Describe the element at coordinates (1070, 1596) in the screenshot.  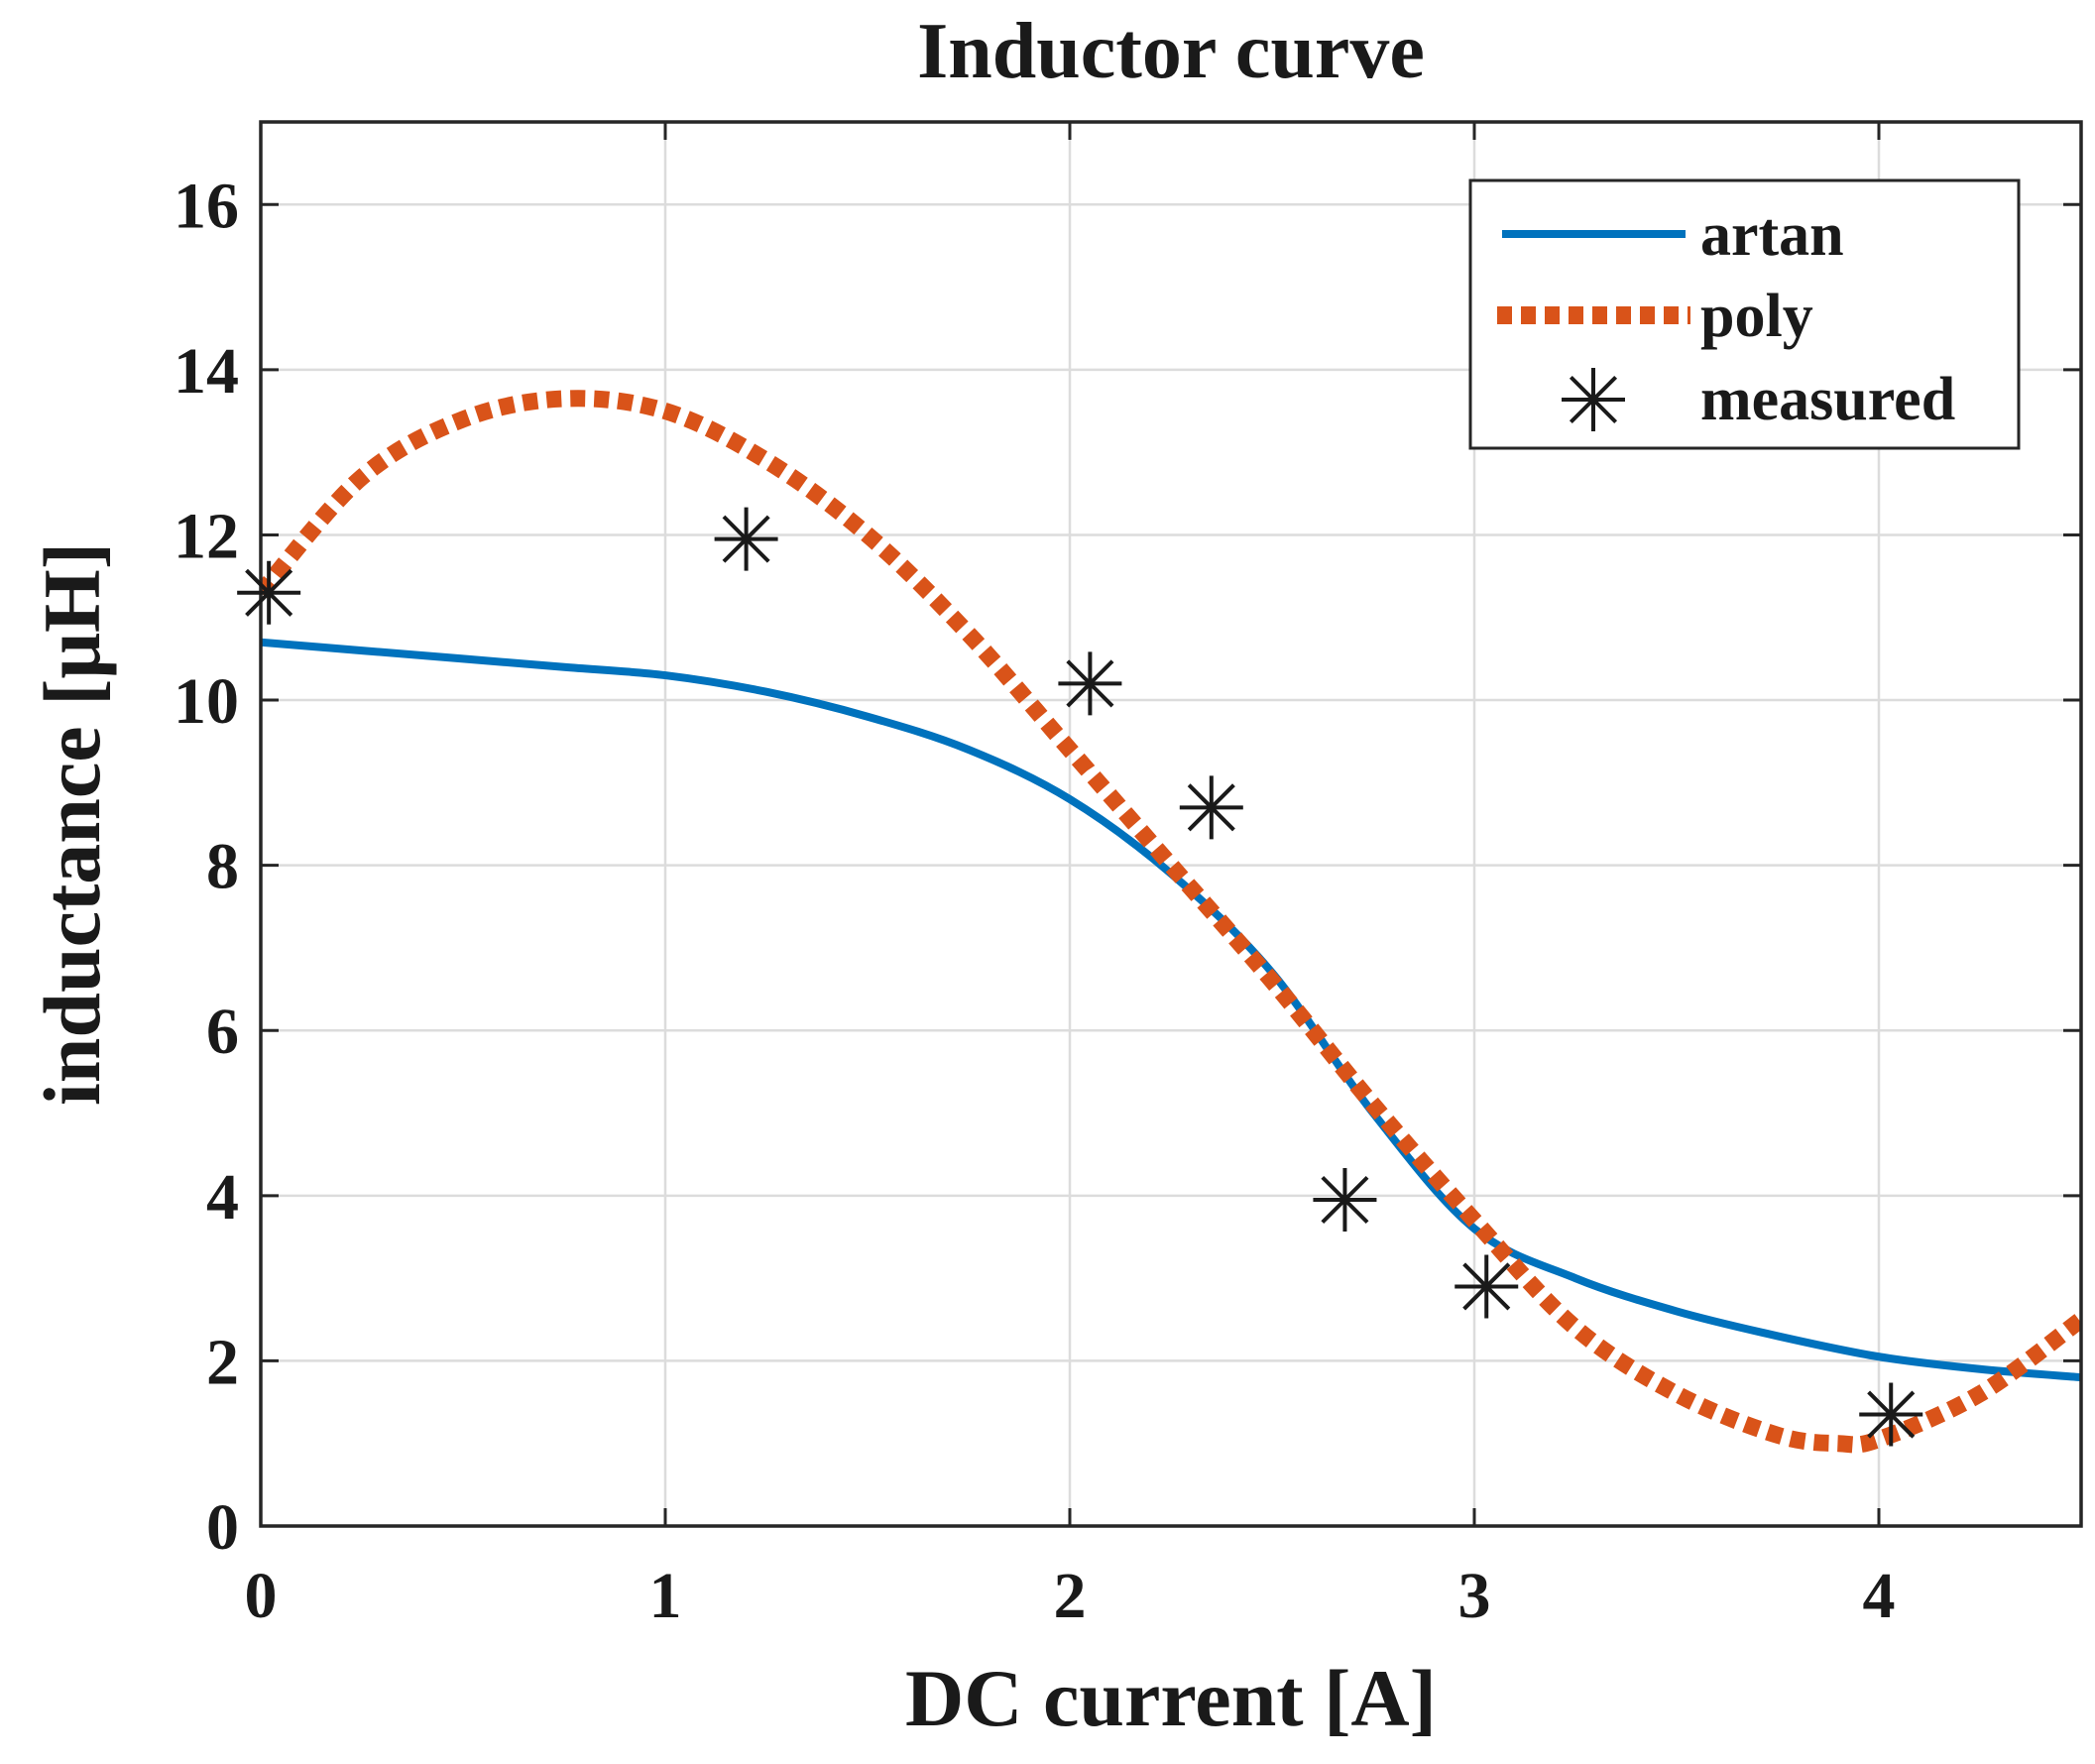
I see `x-tick-label: 2` at that location.